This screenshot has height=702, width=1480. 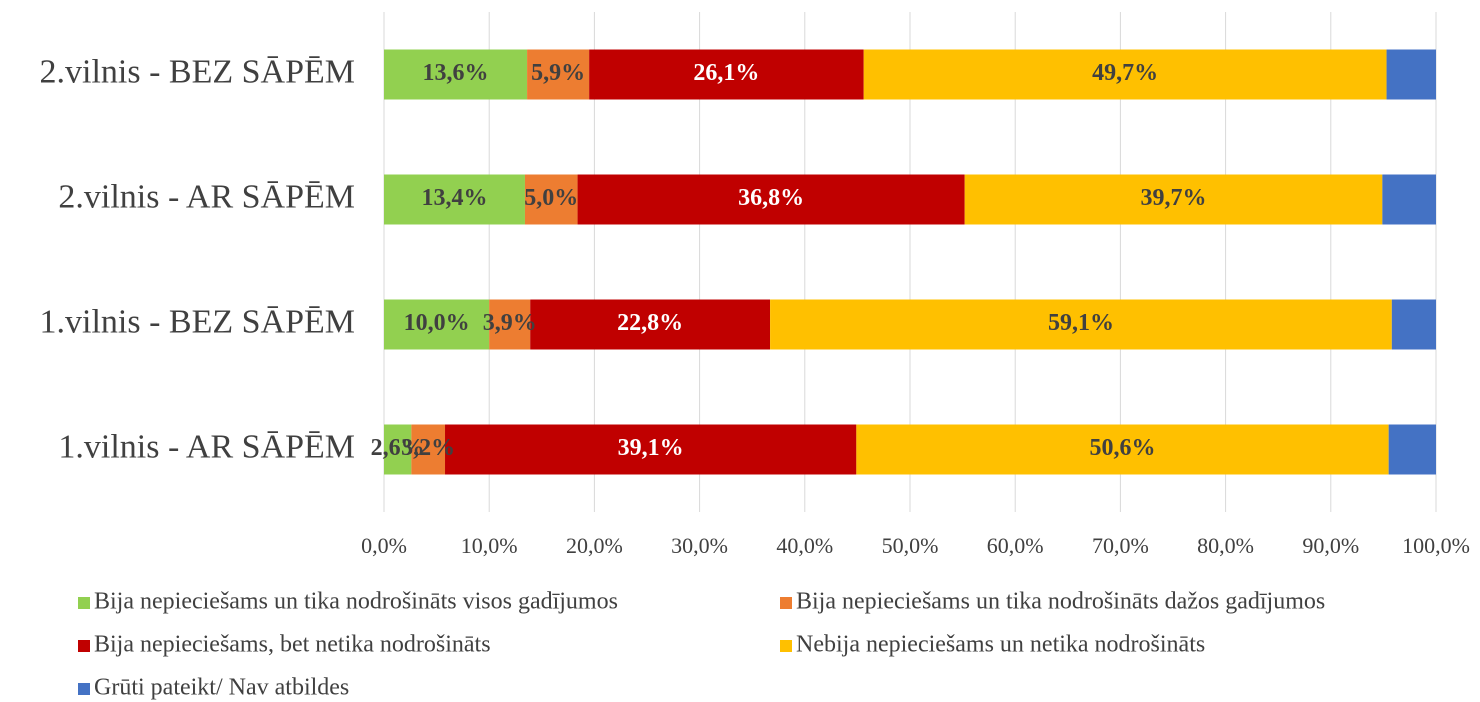 I want to click on data-label: 49,7%, so click(x=1125, y=73).